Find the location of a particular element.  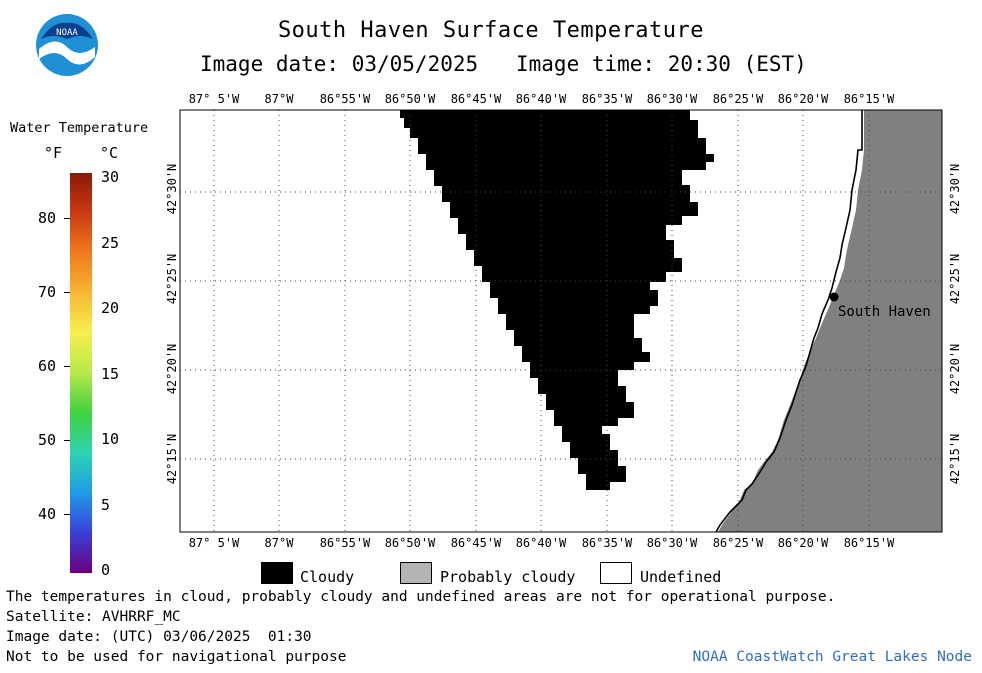

fahrenheit-tick-label: 50 is located at coordinates (47, 440).